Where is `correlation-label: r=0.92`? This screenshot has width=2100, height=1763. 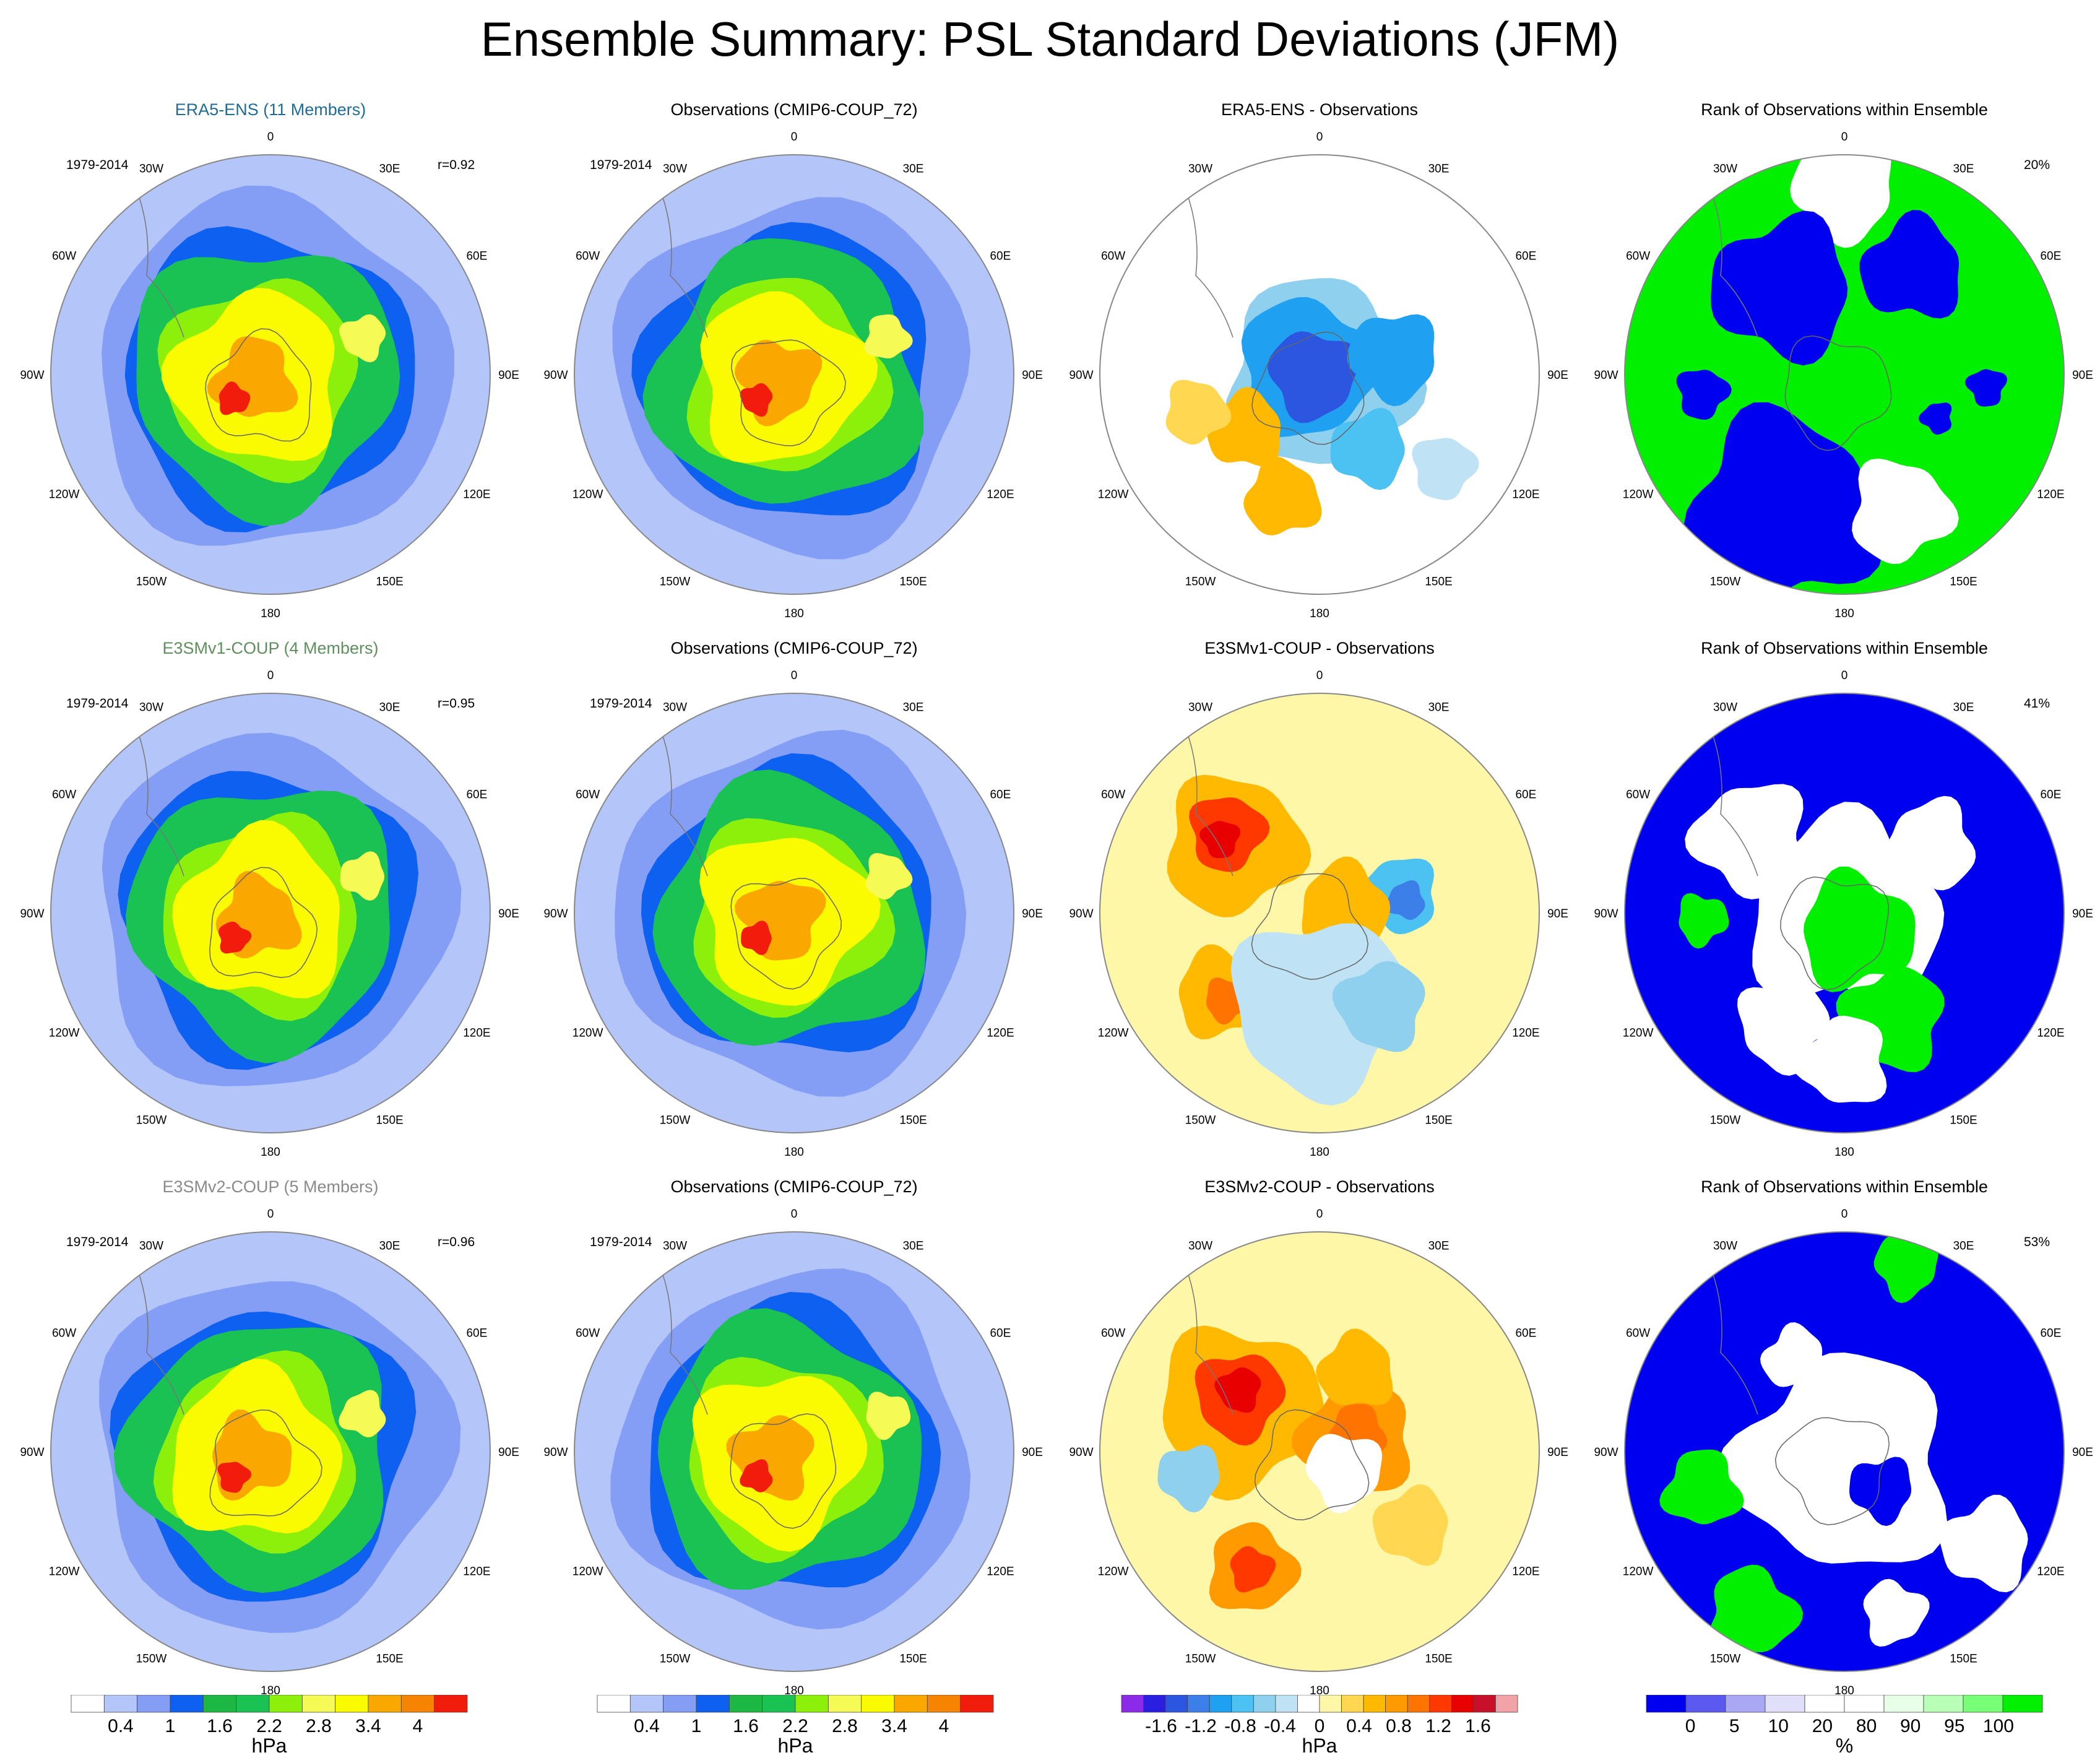 correlation-label: r=0.92 is located at coordinates (456, 165).